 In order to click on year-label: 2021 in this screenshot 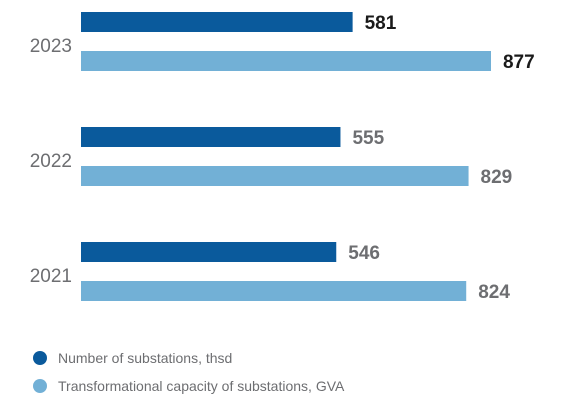, I will do `click(51, 276)`.